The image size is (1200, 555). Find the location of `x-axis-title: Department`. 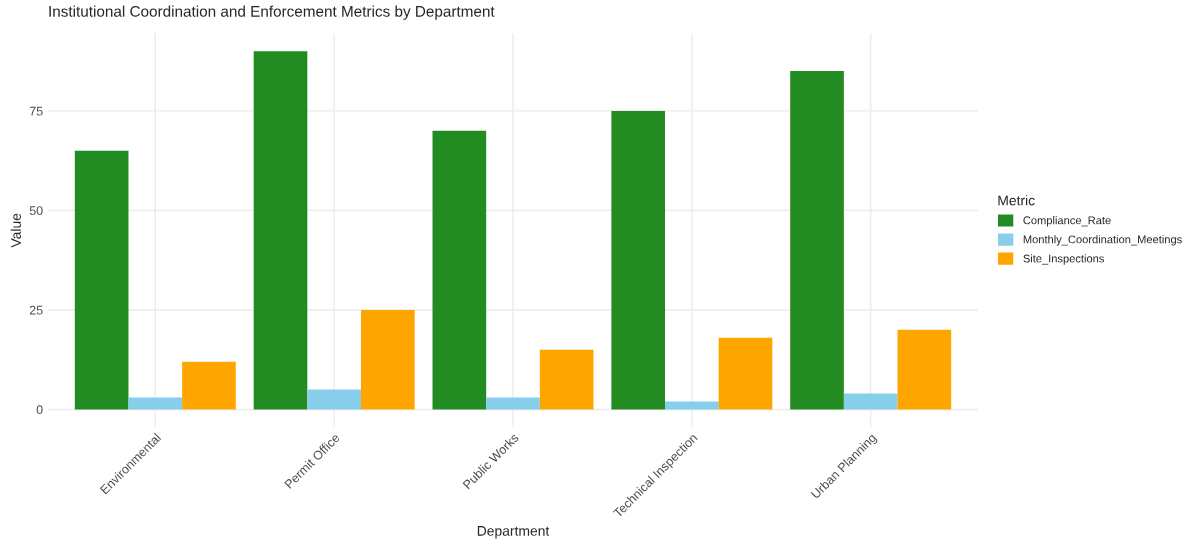

x-axis-title: Department is located at coordinates (513, 532).